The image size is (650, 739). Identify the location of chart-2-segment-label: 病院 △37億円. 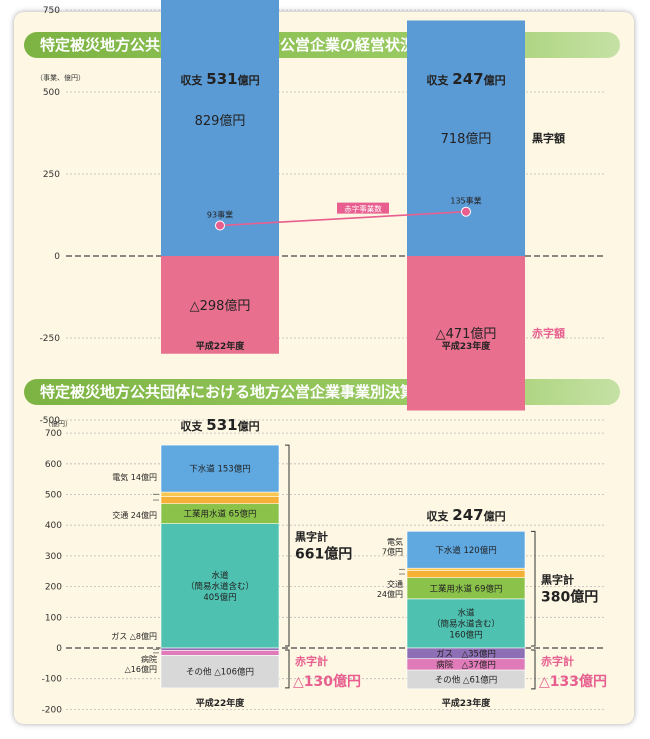
(466, 664).